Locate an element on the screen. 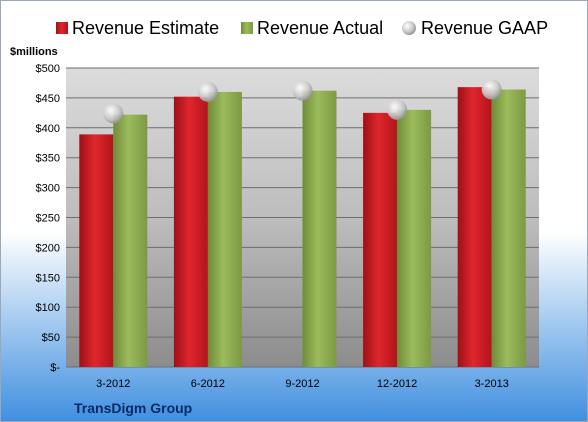  x-axis-ticks: 3-2012 6-2012 9-2012 12-2012 3-2013 is located at coordinates (302, 384).